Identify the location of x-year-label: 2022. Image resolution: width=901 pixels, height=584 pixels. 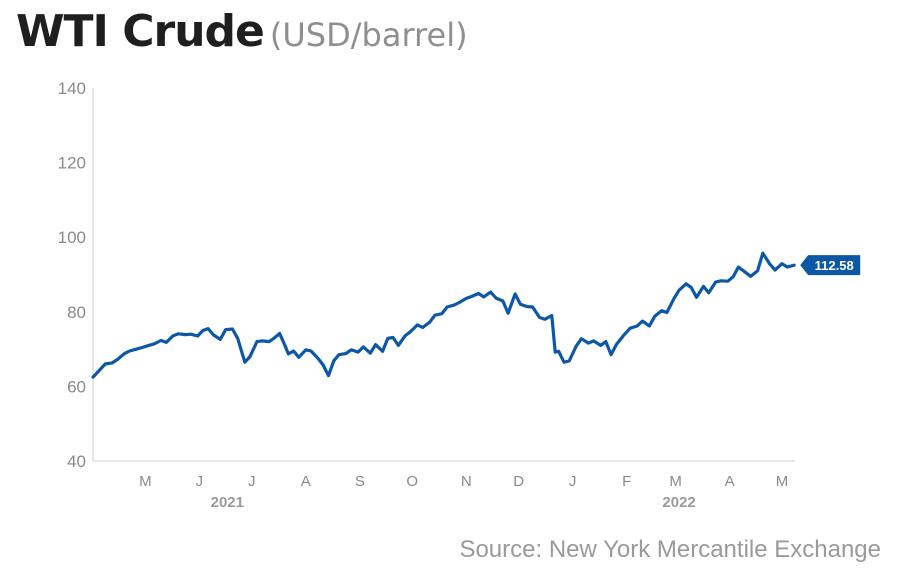
(678, 502).